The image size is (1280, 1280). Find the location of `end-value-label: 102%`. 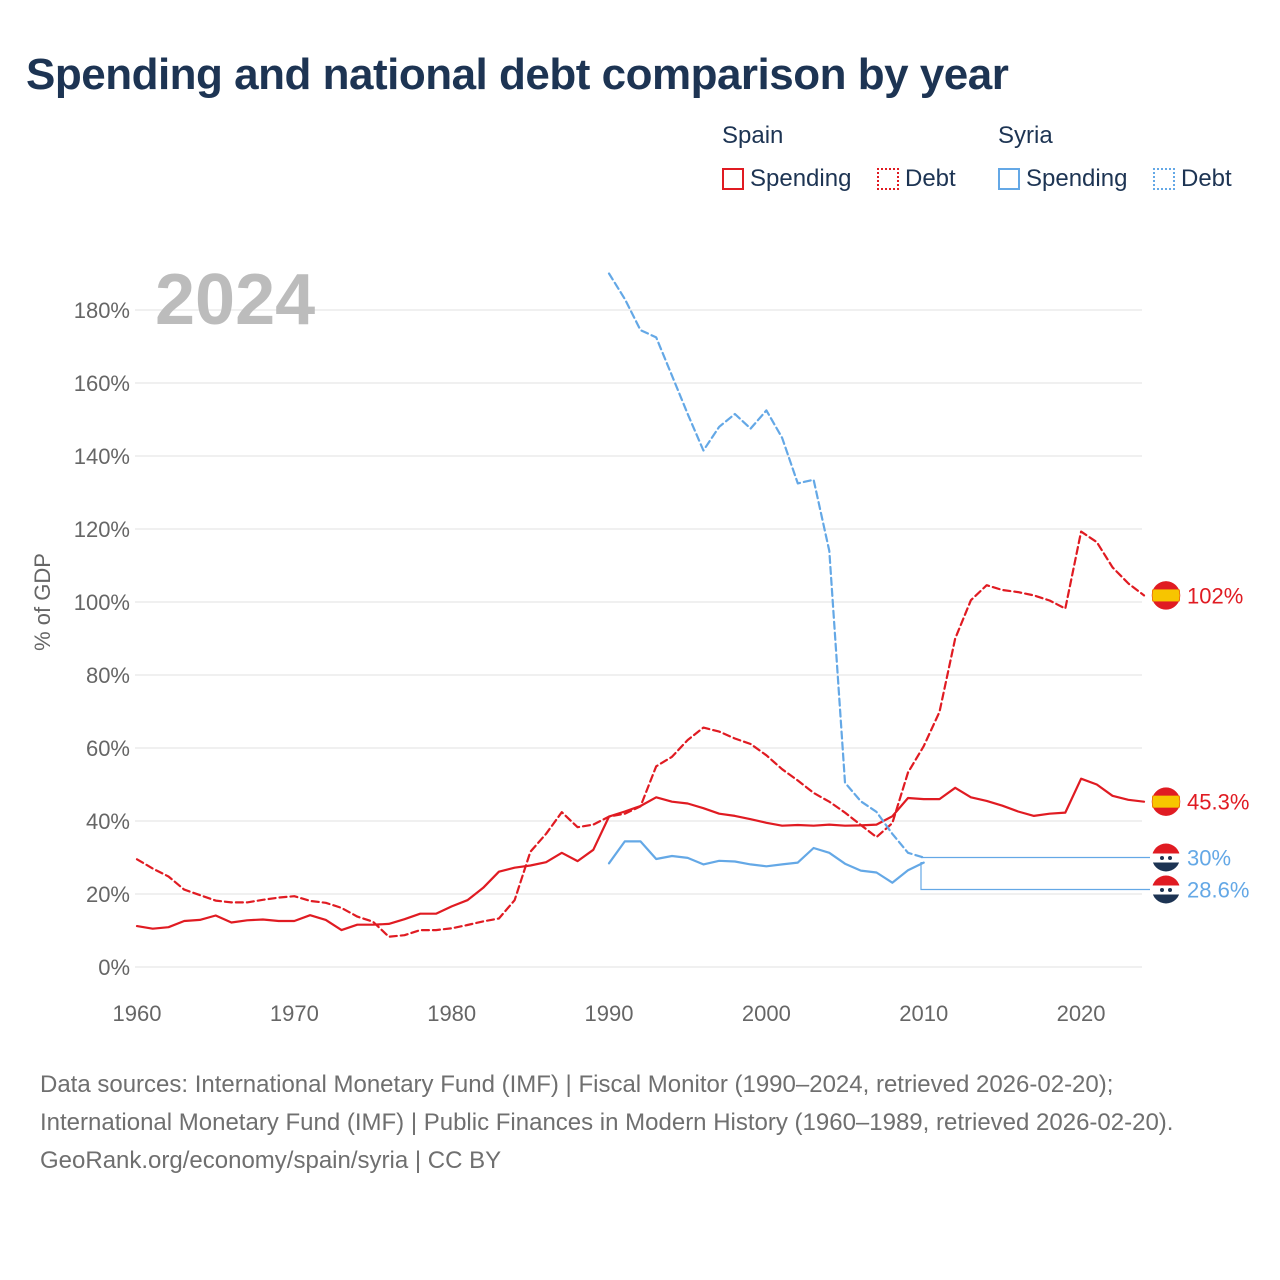

end-value-label: 102% is located at coordinates (1215, 595).